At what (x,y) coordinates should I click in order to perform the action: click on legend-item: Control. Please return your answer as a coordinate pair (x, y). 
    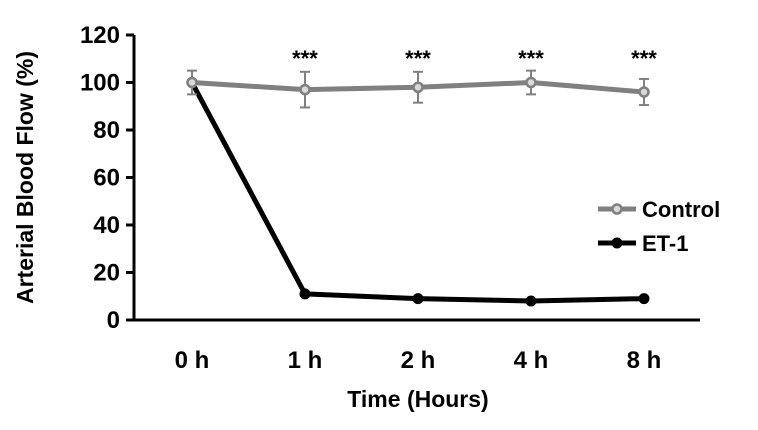
    Looking at the image, I should click on (659, 209).